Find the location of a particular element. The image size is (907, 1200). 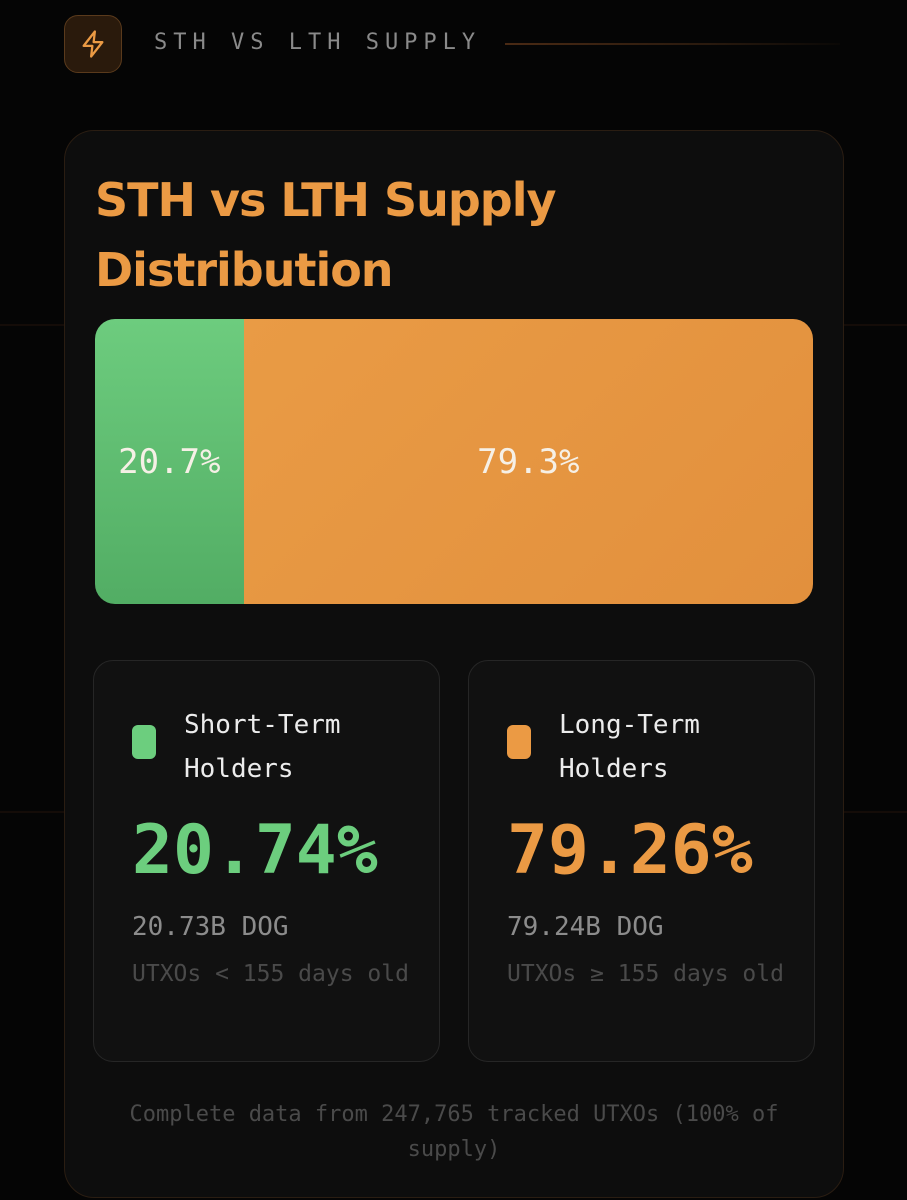

bar-label-lth: 79.3% is located at coordinates (528, 461).